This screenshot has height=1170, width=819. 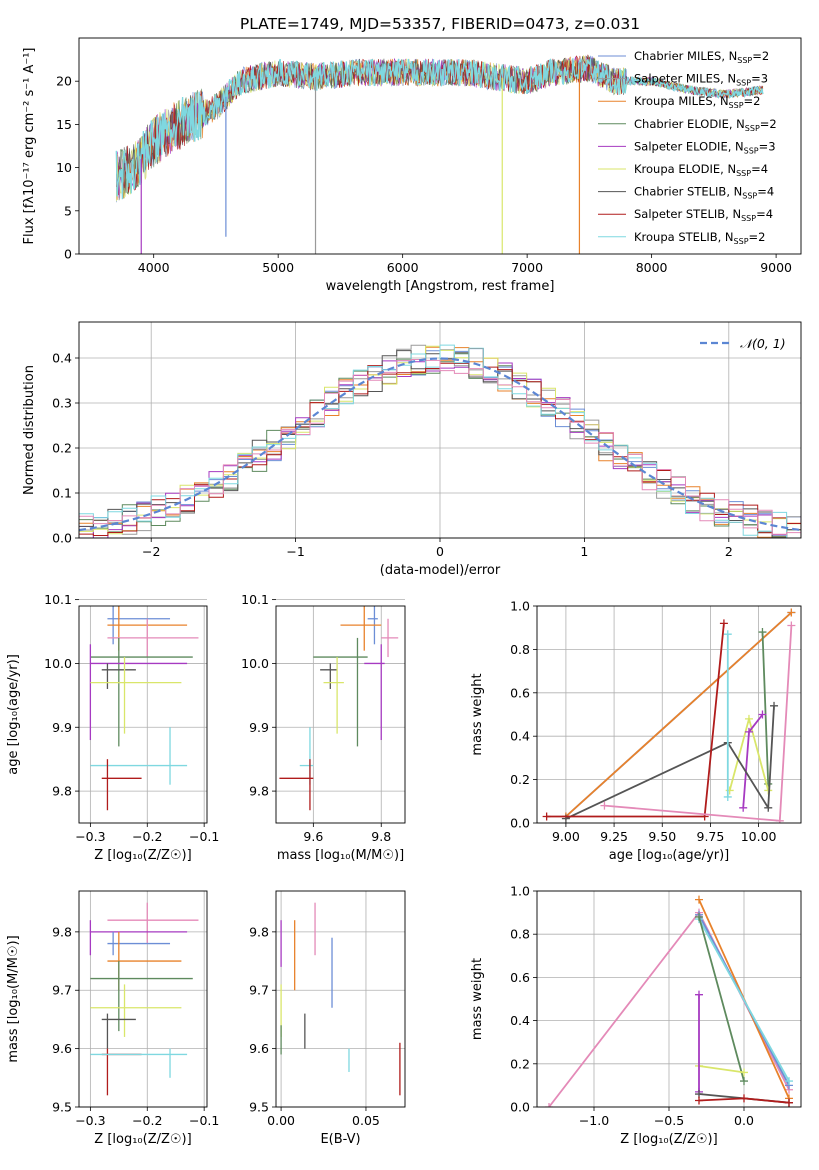 I want to click on y-tick-label: 9.5, so click(x=62, y=1107).